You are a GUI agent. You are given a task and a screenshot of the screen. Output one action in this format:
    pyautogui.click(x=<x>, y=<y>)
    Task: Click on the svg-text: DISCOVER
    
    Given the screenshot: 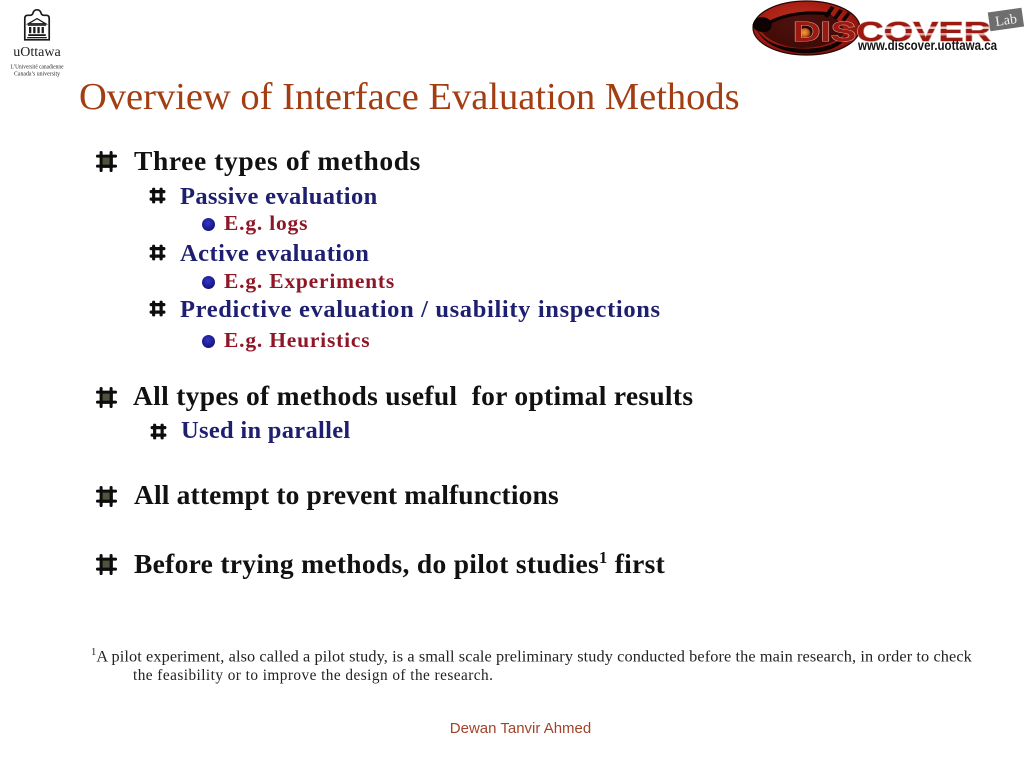 What is the action you would take?
    pyautogui.click(x=892, y=31)
    